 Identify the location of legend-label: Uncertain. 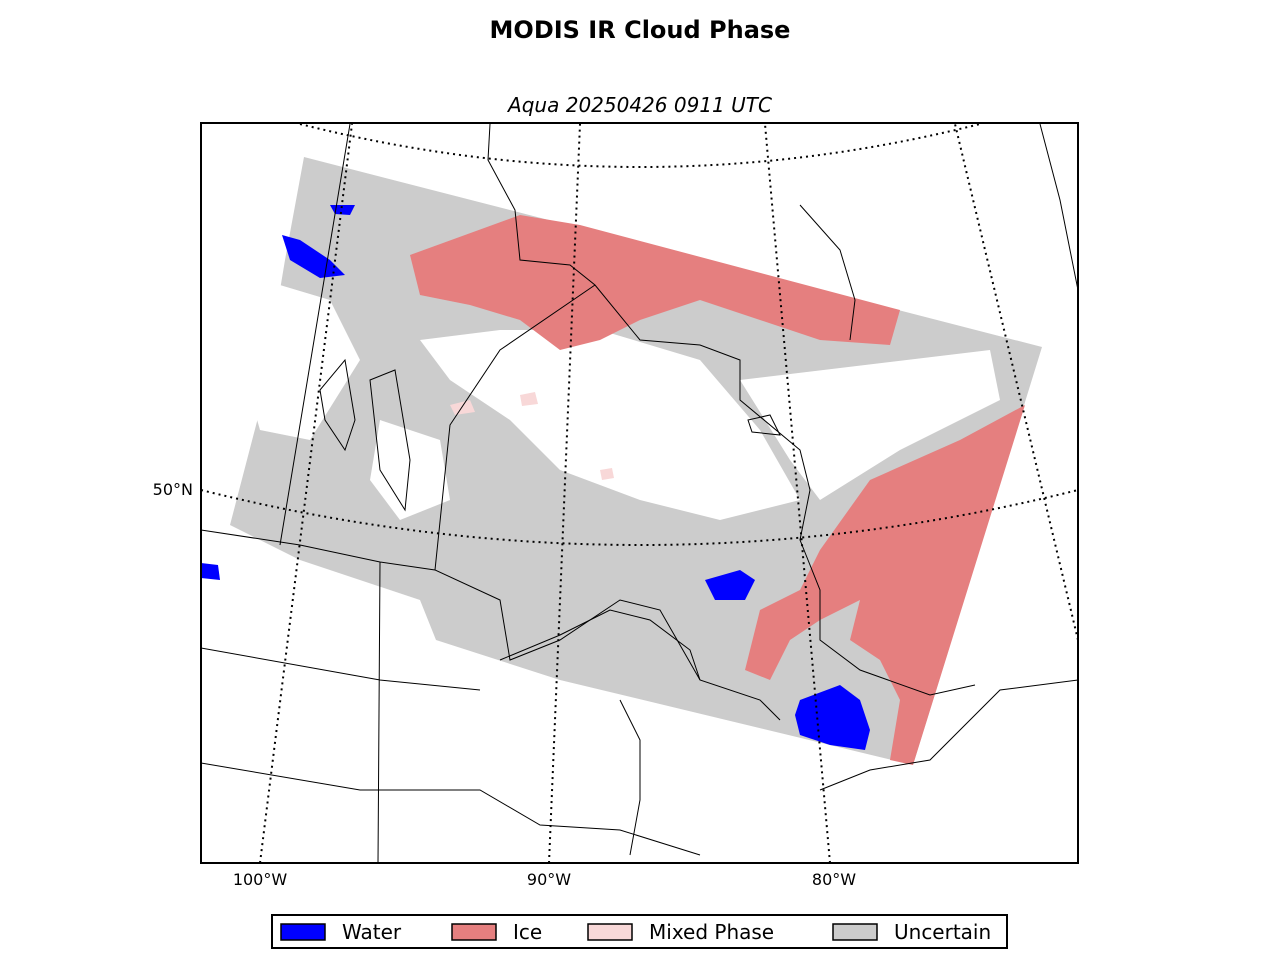
(942, 932).